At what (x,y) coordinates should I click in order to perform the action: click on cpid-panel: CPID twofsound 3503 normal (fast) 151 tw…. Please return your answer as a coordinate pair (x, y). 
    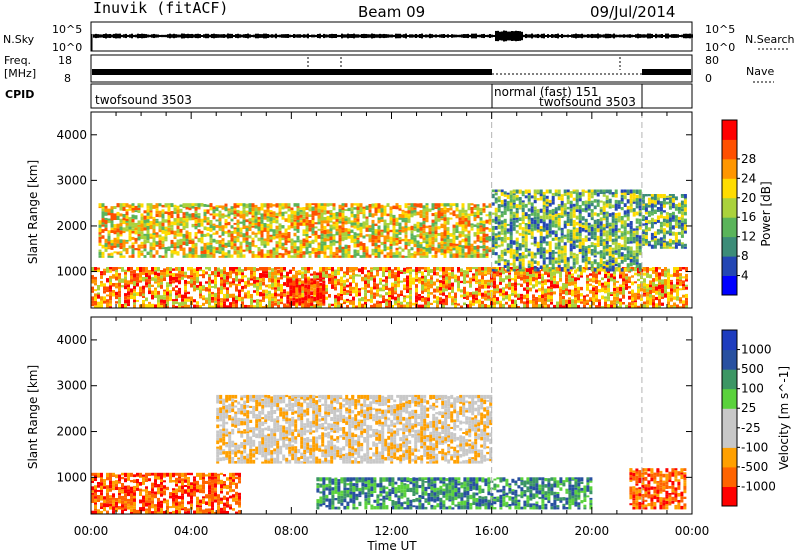
    Looking at the image, I should click on (349, 96).